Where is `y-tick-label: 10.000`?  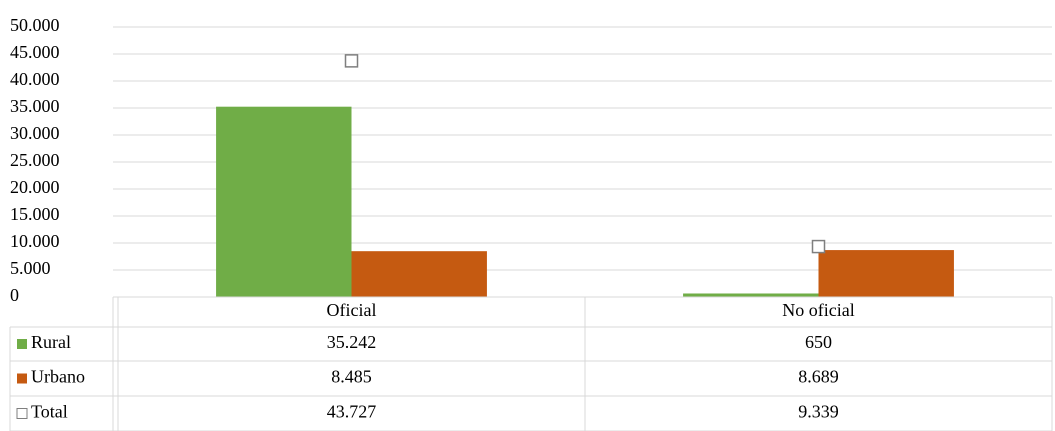 y-tick-label: 10.000 is located at coordinates (35, 241).